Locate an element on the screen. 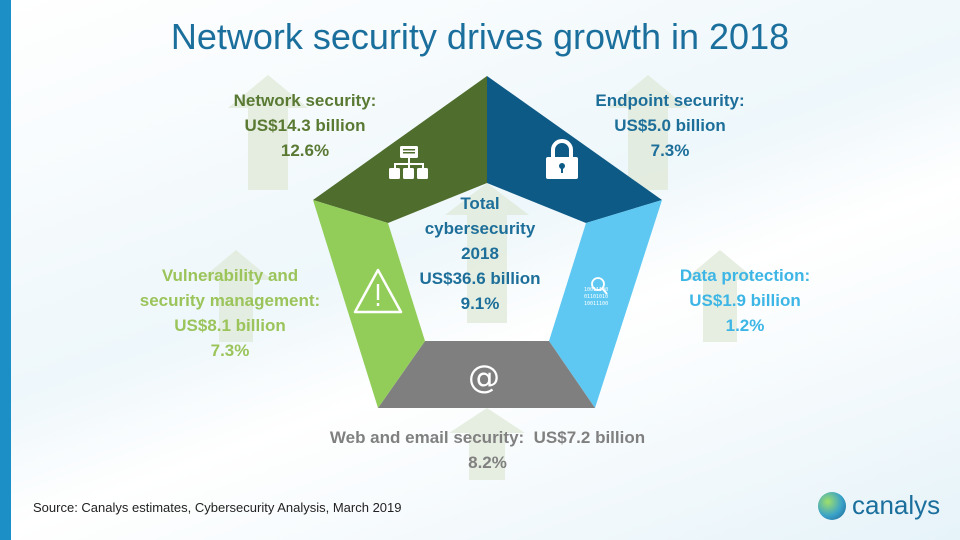 This screenshot has height=540, width=960. network-hierarchy-icon is located at coordinates (408, 162).